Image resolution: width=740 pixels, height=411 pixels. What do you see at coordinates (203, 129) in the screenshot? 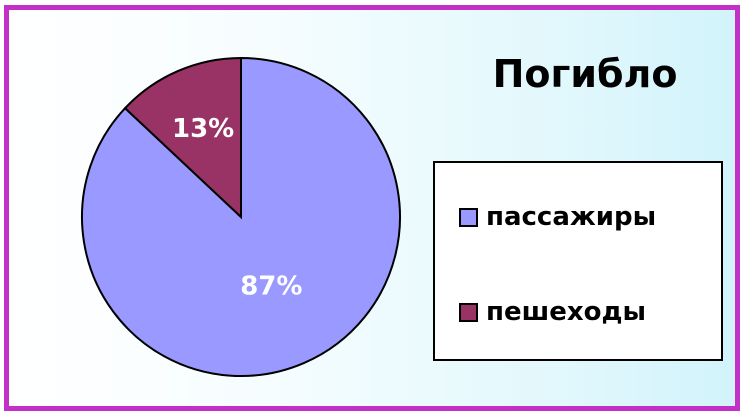
I see `slice-label-pedestrians: 13%` at bounding box center [203, 129].